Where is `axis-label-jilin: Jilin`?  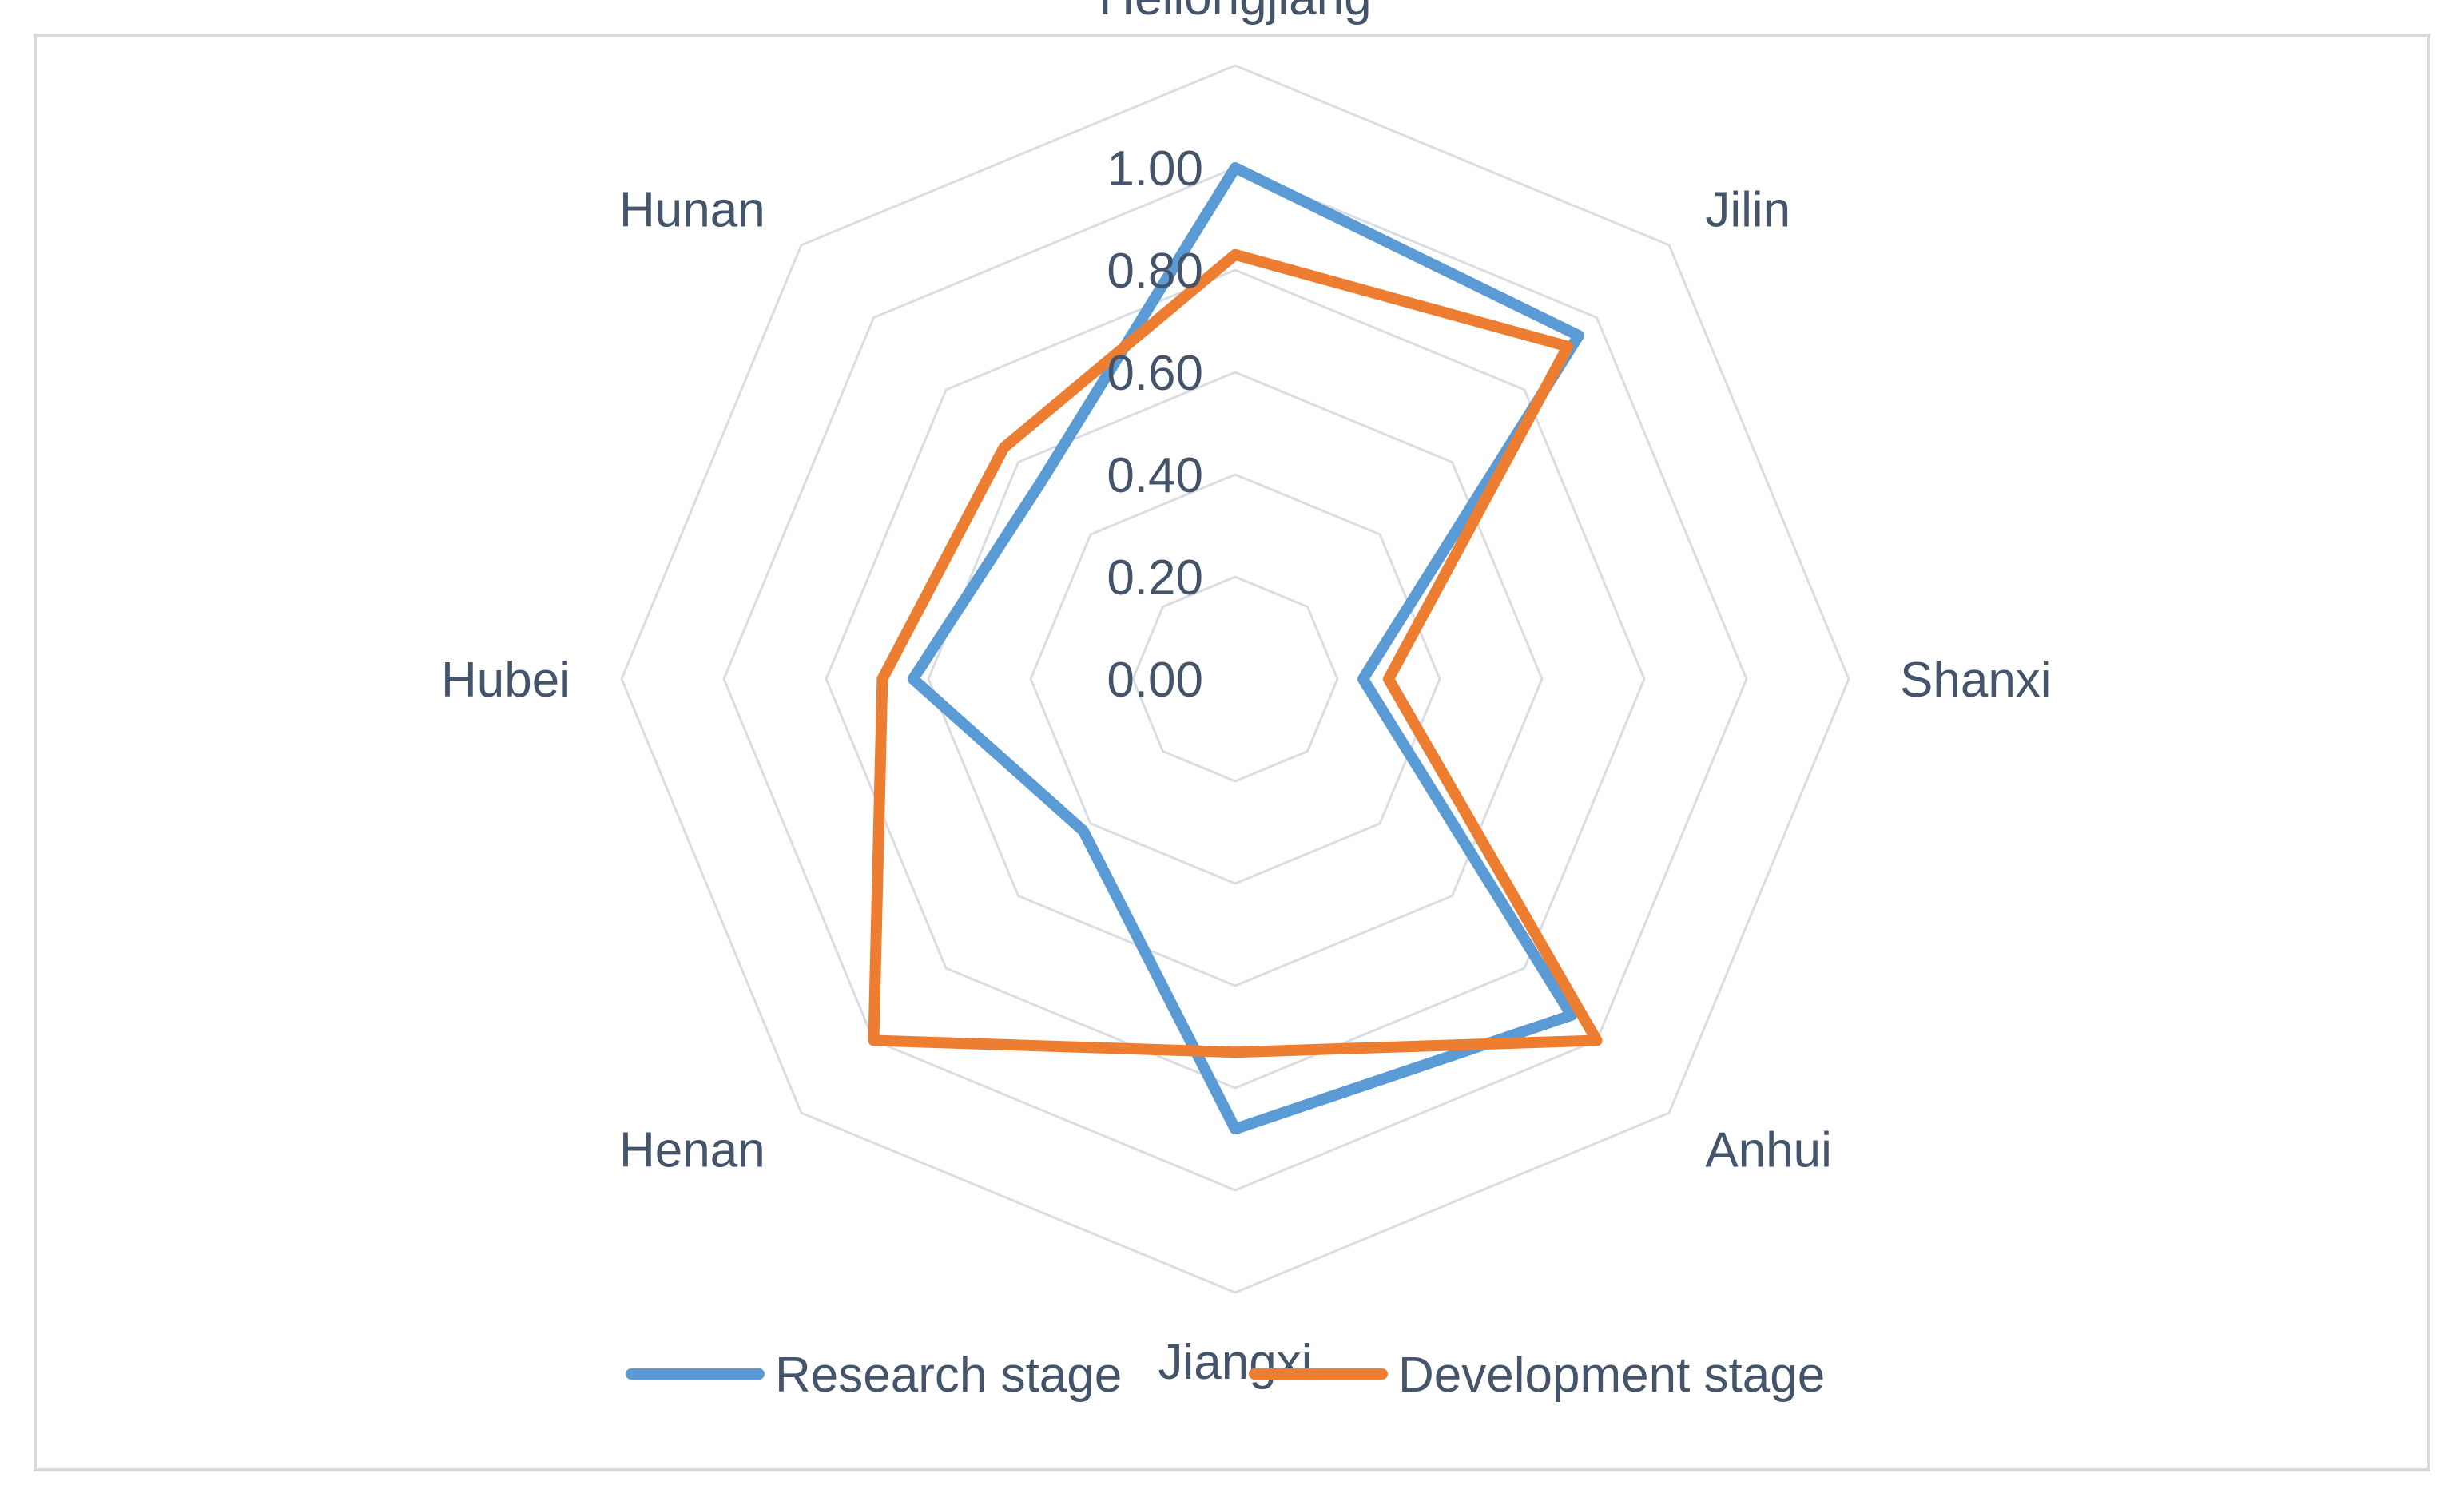
axis-label-jilin: Jilin is located at coordinates (1748, 210).